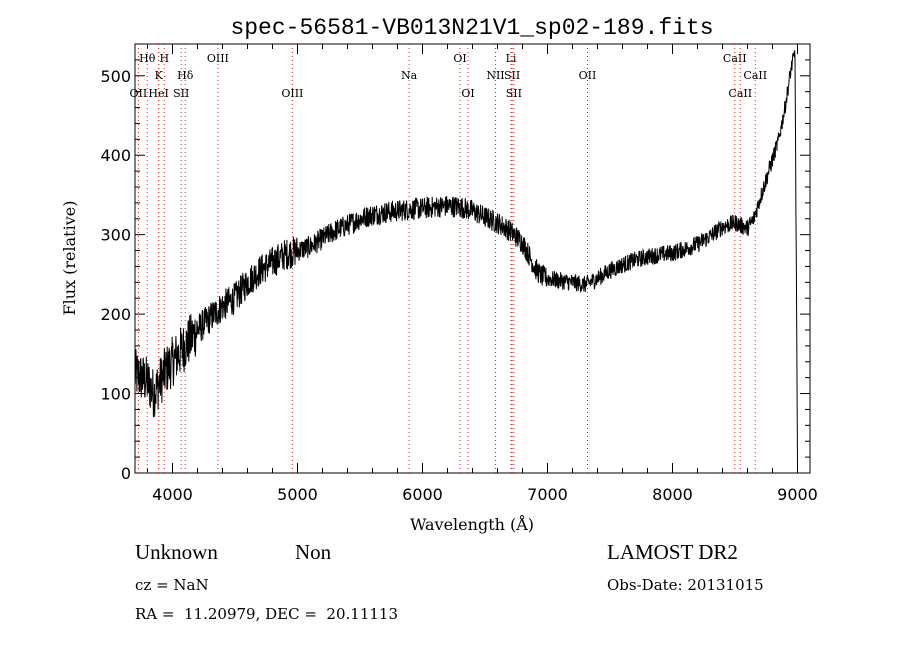 The width and height of the screenshot is (900, 650). What do you see at coordinates (164, 58) in the screenshot?
I see `marker-label: H` at bounding box center [164, 58].